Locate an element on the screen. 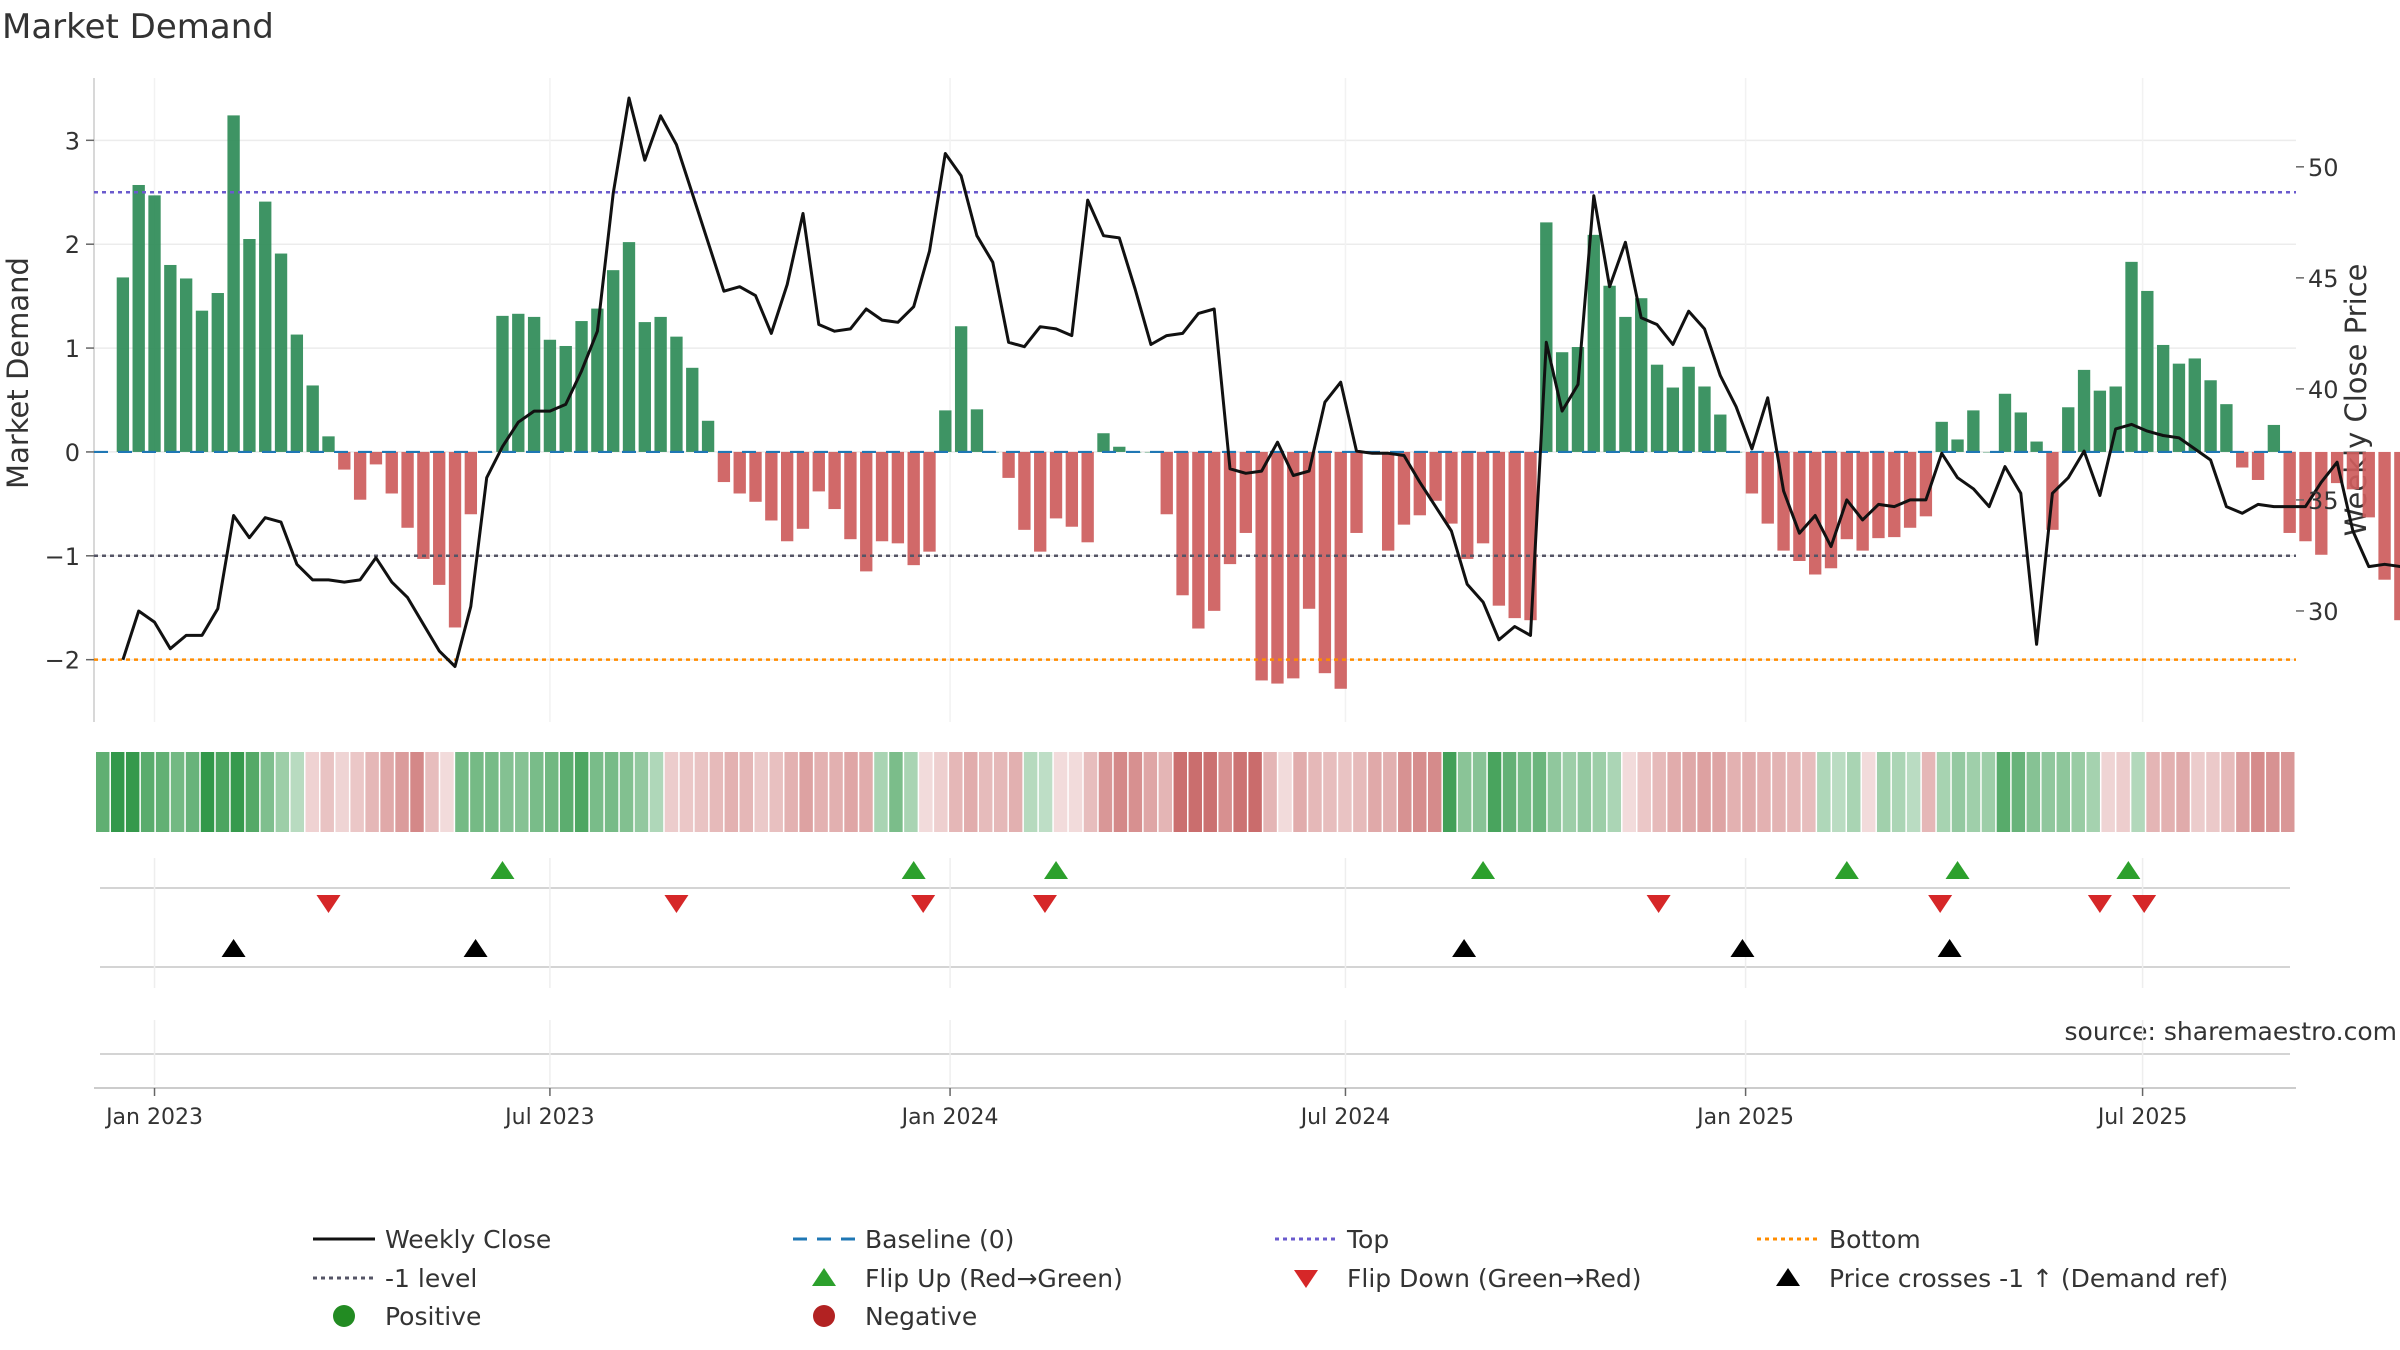 This screenshot has width=2400, height=1350. y2-tick-label: 45 is located at coordinates (2323, 279).